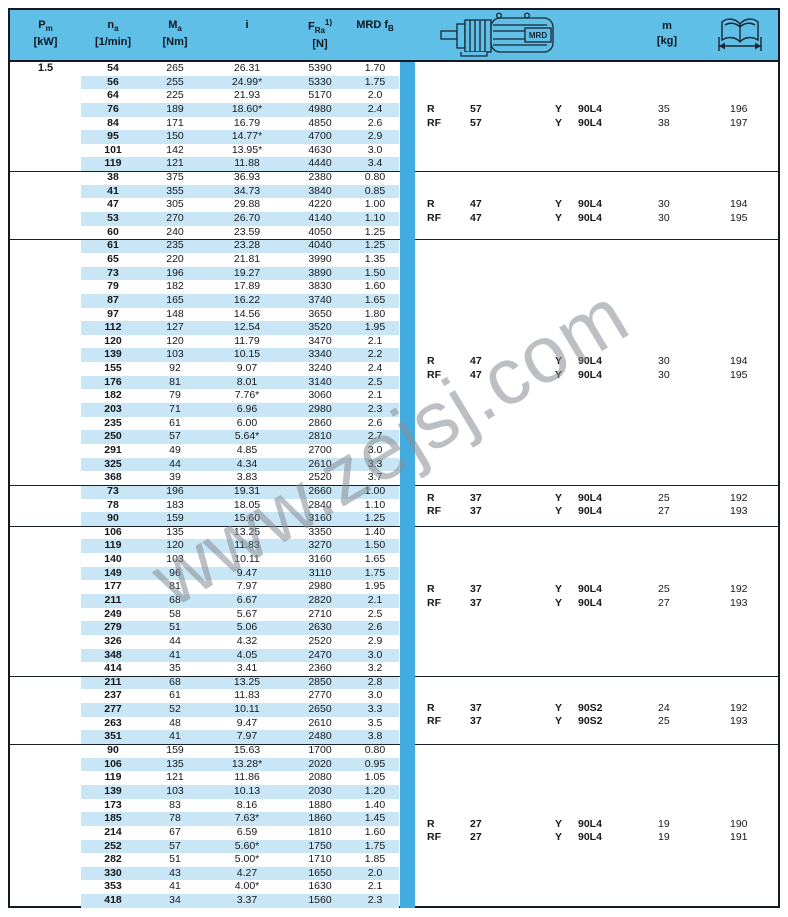 The height and width of the screenshot is (917, 788). Describe the element at coordinates (240, 737) in the screenshot. I see `row-stripe: 351 41 7.97 2480 3.8` at that location.